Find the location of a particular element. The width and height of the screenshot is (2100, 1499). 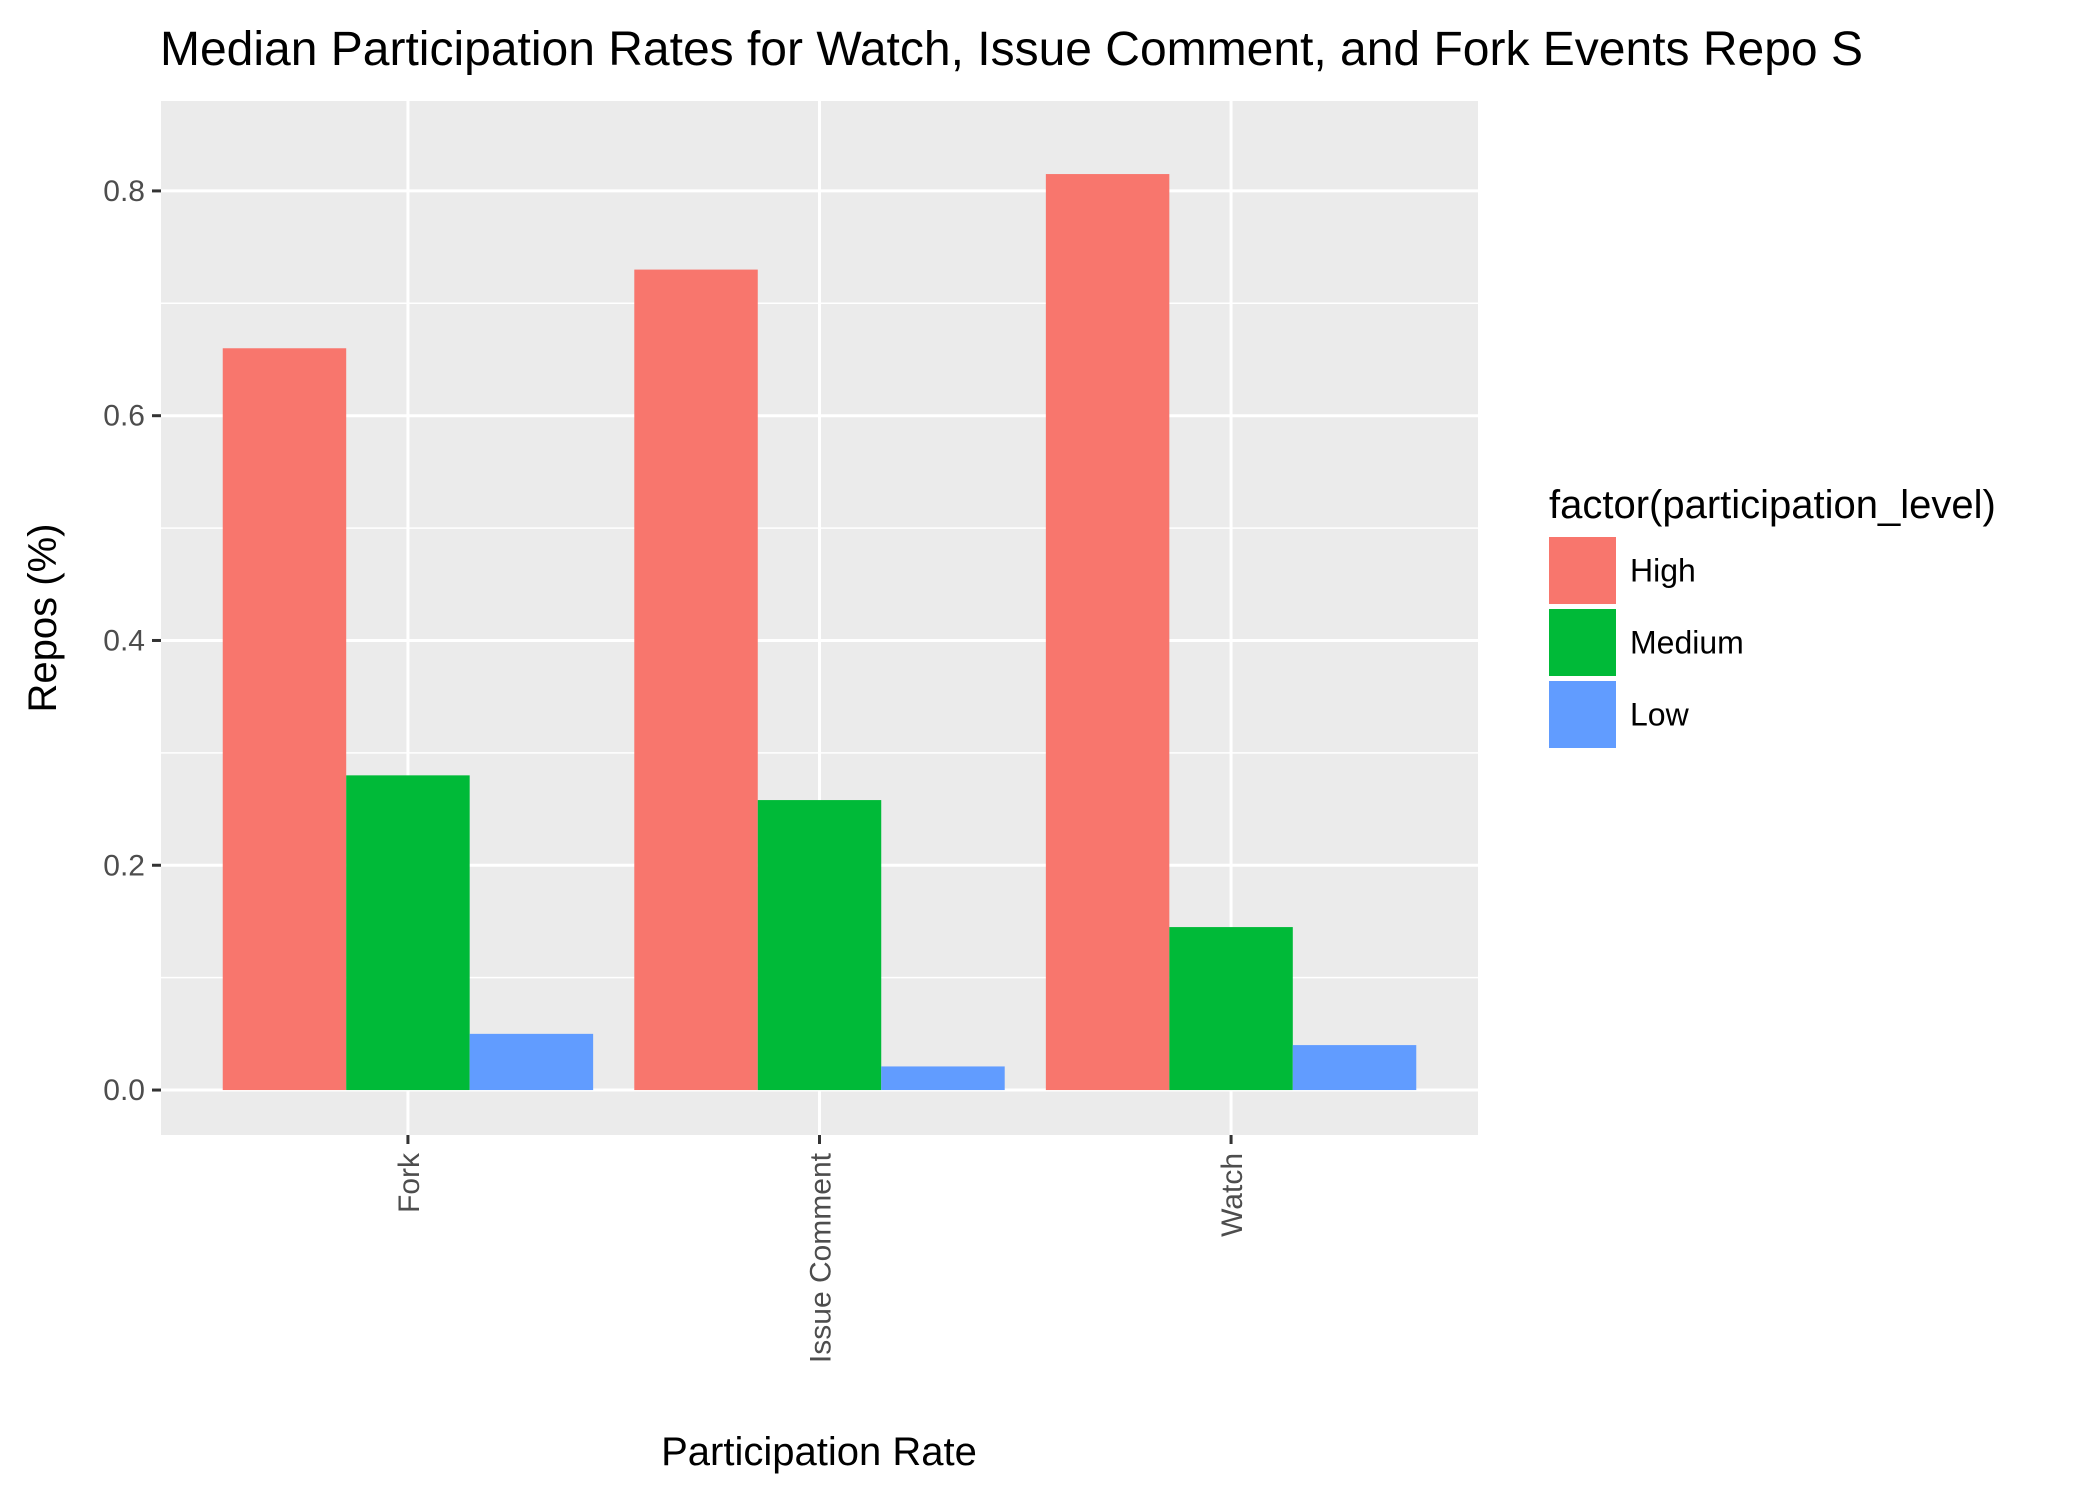

y-tick-label: 0.2 is located at coordinates (124, 865).